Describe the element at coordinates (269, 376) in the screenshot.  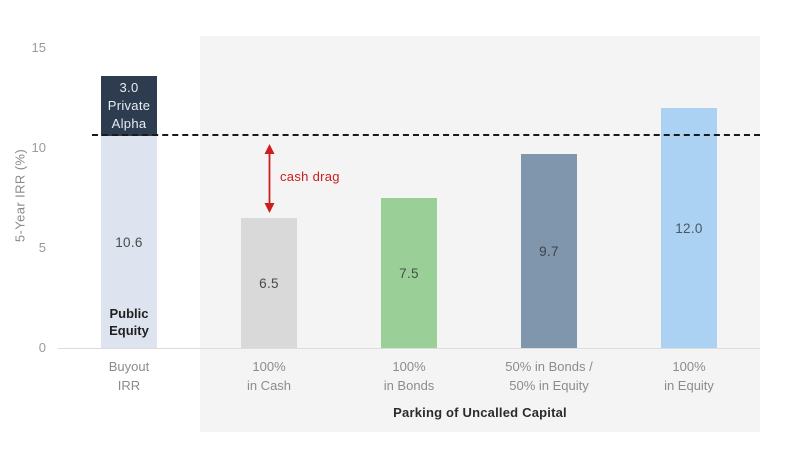
I see `x-category-label-cash-100: 100% in Cash` at that location.